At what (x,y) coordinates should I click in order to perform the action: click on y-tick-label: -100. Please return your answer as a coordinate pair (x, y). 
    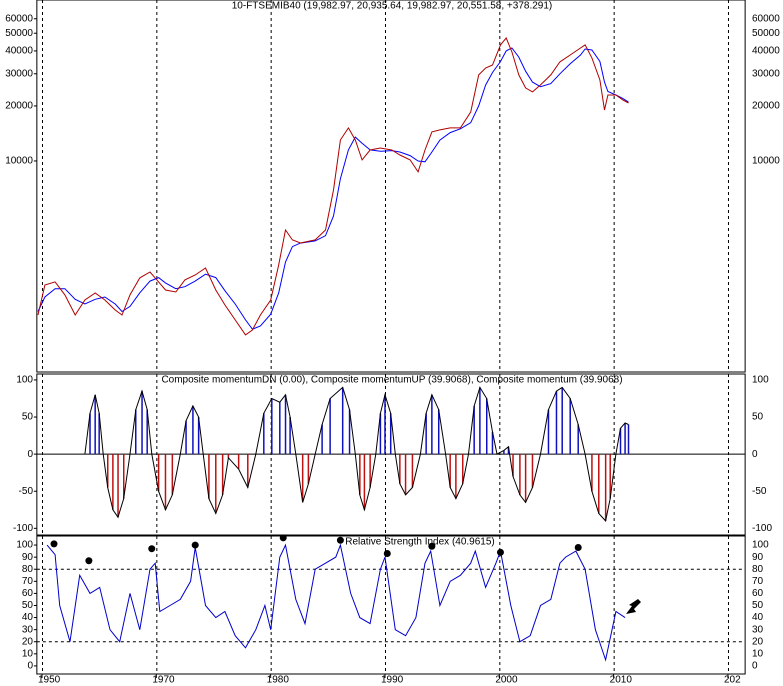
    Looking at the image, I should click on (23, 528).